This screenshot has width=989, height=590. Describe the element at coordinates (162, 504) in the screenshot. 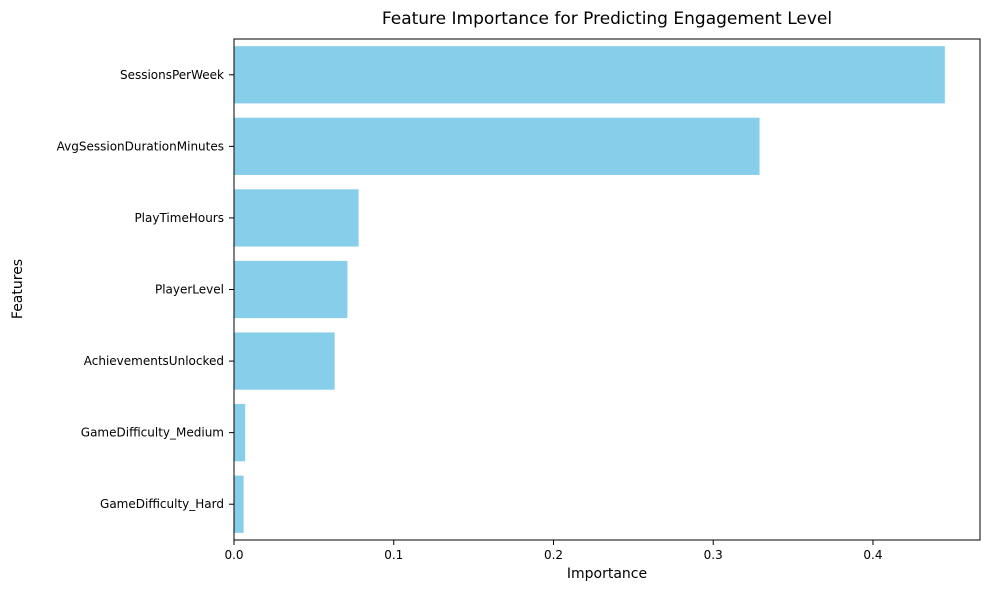

I see `y-tick-label: GameDifficulty_Hard` at that location.